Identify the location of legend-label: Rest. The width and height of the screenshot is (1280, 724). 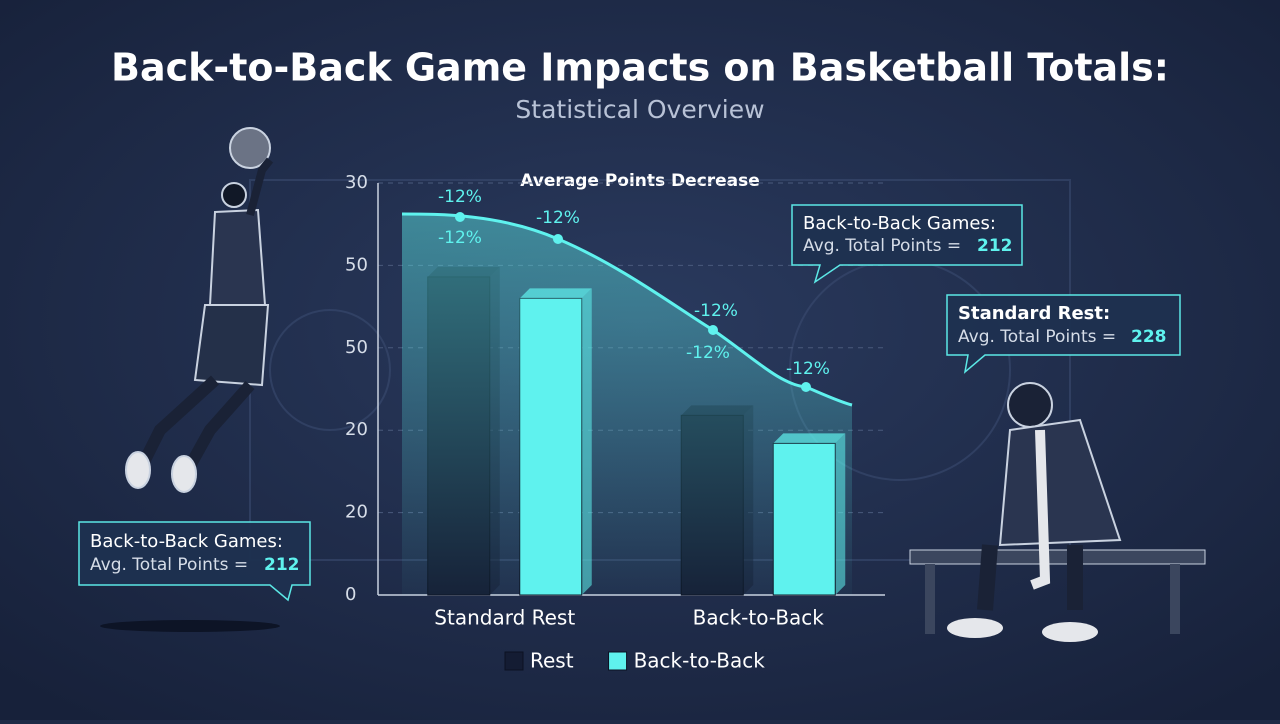
(552, 661).